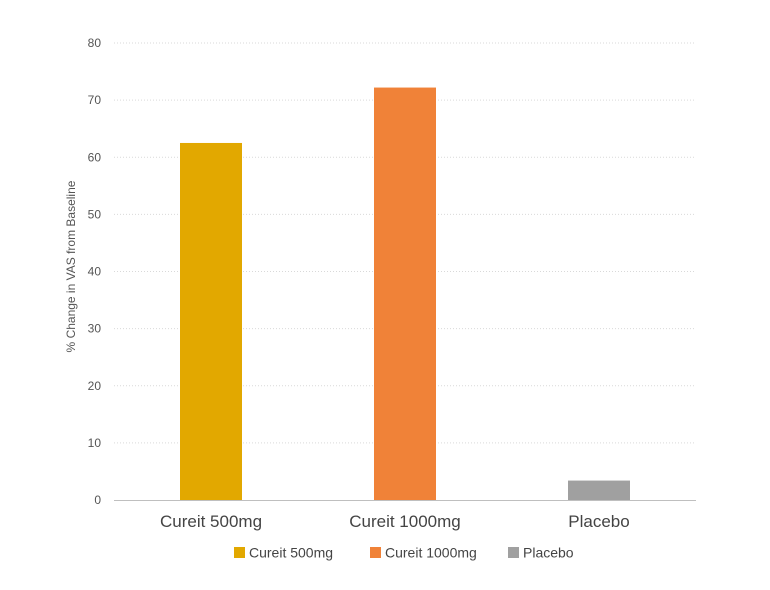  I want to click on legend-item: Placebo, so click(541, 553).